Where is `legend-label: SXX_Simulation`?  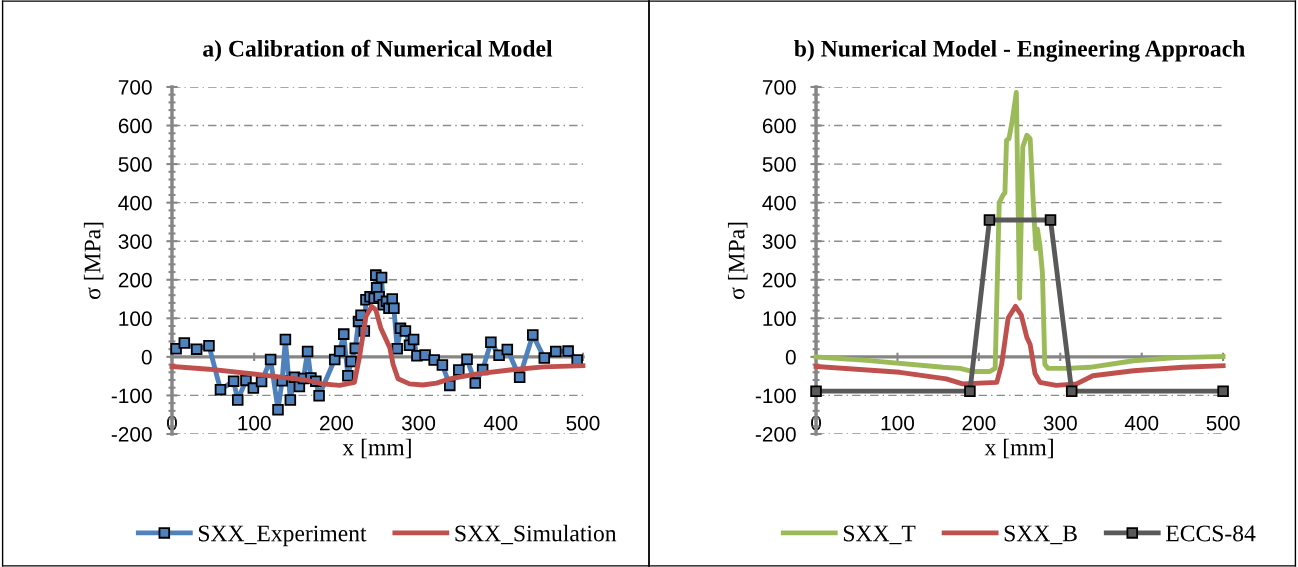
legend-label: SXX_Simulation is located at coordinates (536, 534).